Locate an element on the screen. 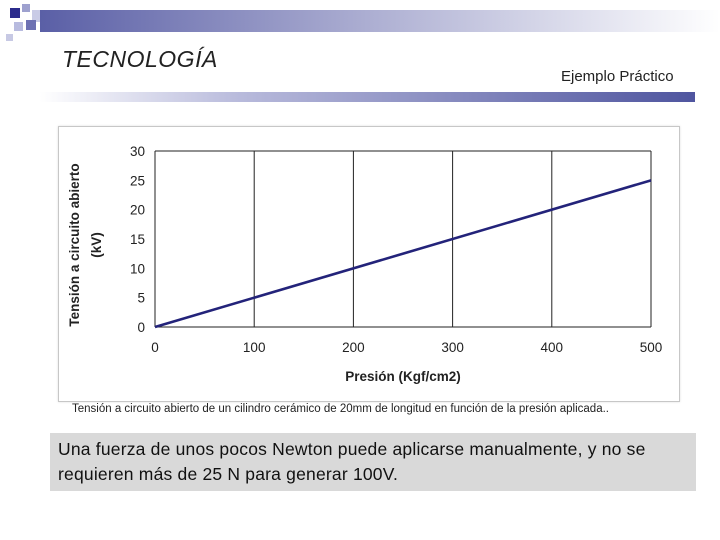 Image resolution: width=720 pixels, height=540 pixels. x-tick-label: 500 is located at coordinates (651, 347).